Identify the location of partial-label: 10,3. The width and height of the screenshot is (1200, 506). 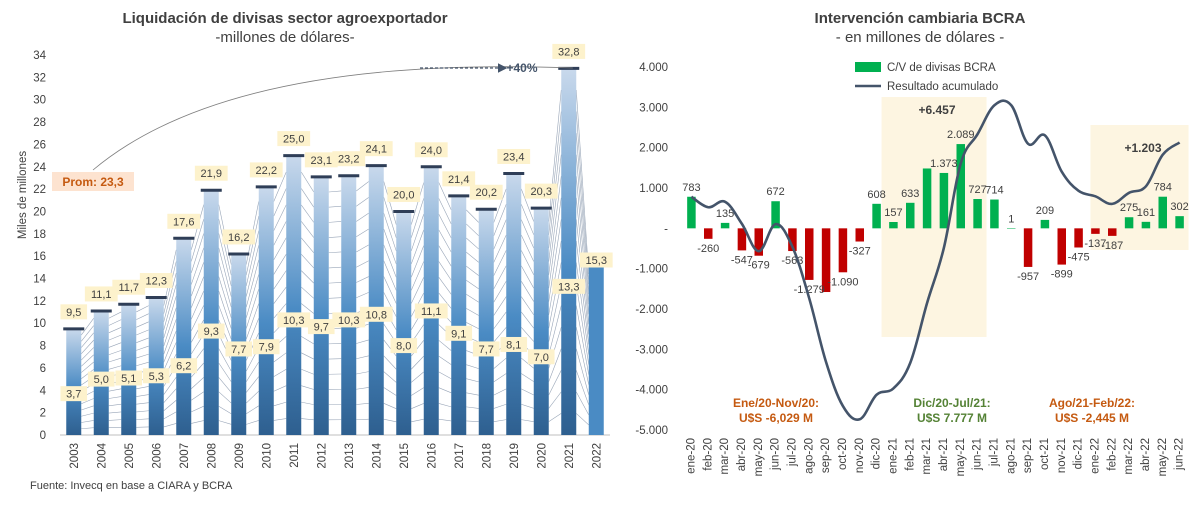
(348, 321).